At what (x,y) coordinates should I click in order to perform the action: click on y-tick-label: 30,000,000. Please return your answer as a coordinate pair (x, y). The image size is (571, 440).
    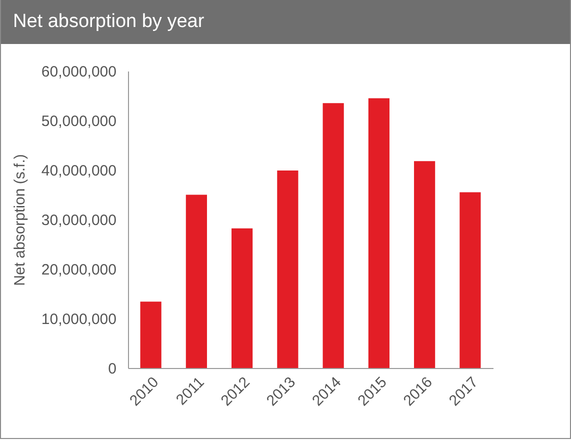
    Looking at the image, I should click on (78, 220).